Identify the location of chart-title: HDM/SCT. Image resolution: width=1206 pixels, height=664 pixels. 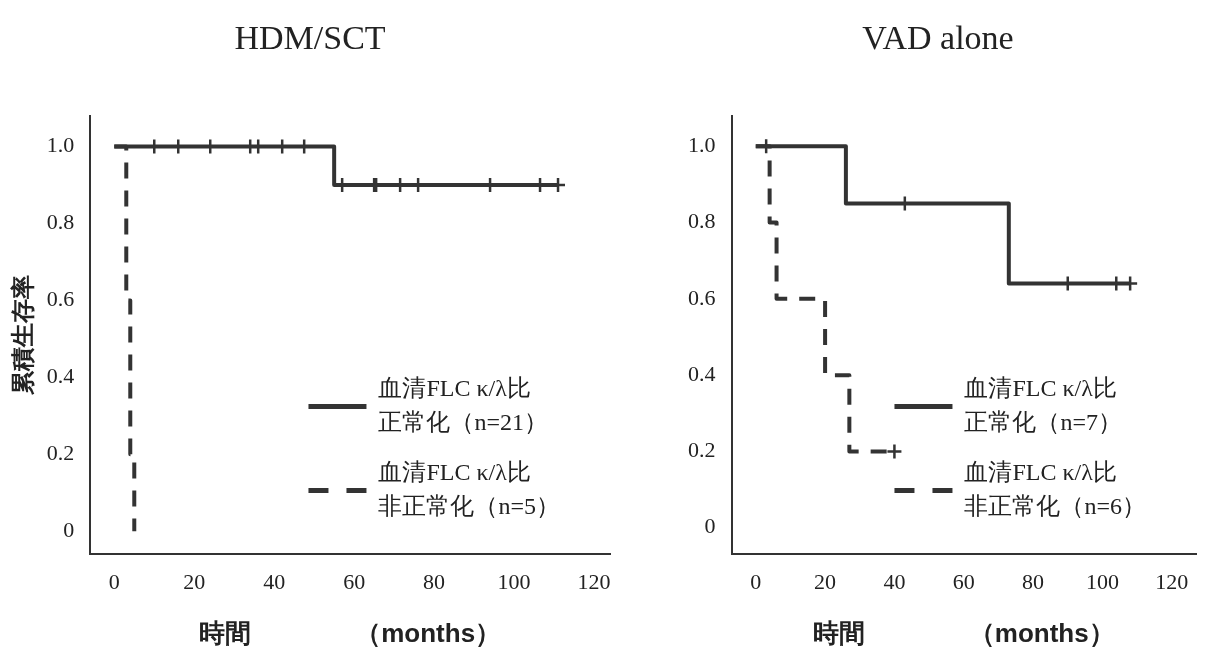
(310, 38).